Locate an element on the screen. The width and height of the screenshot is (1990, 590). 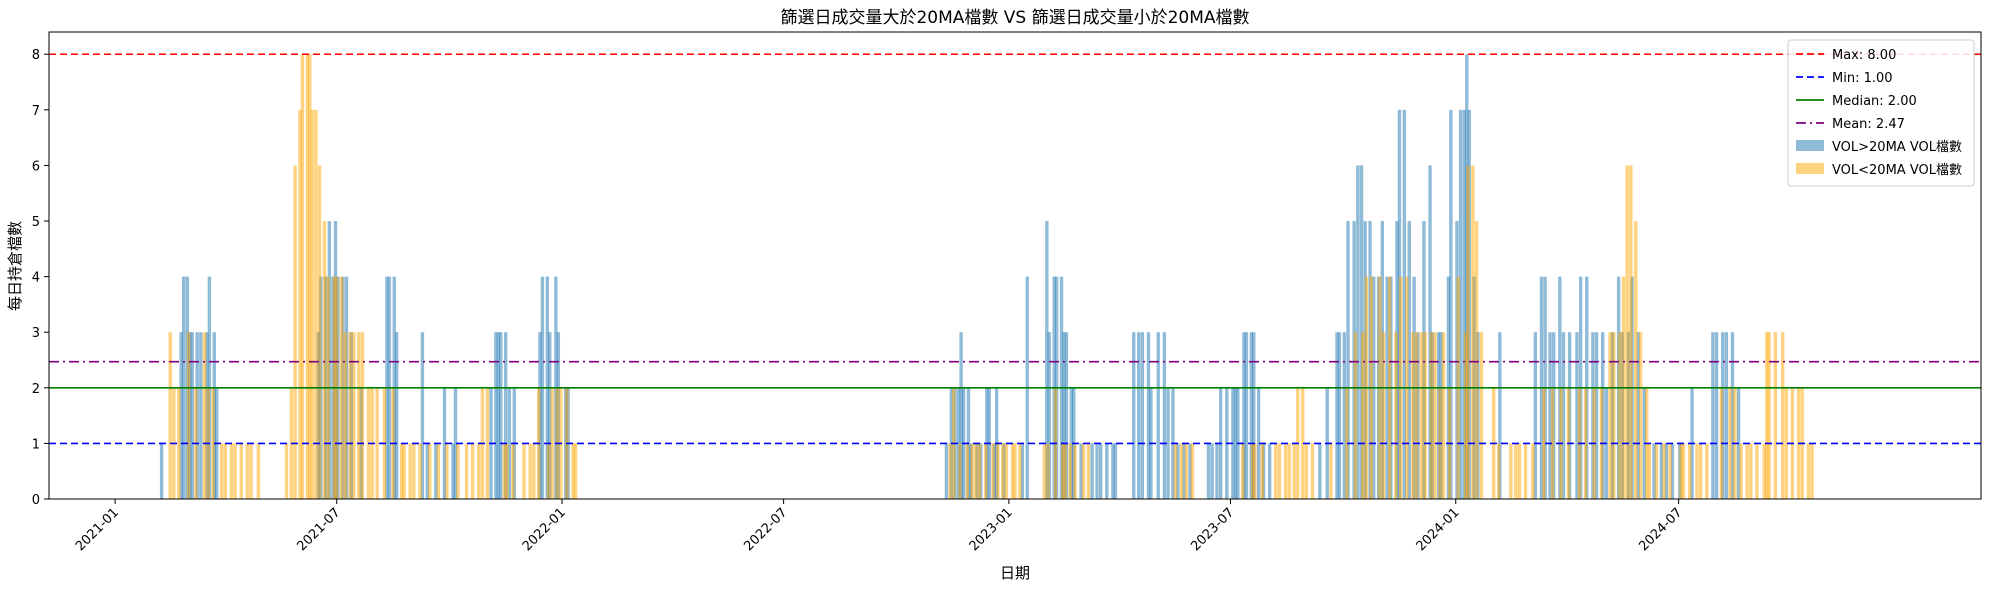
chart-title: 篩選日成交量大於20MA檔數 VS 篩選日成交量小於20MA檔數 is located at coordinates (1014, 18).